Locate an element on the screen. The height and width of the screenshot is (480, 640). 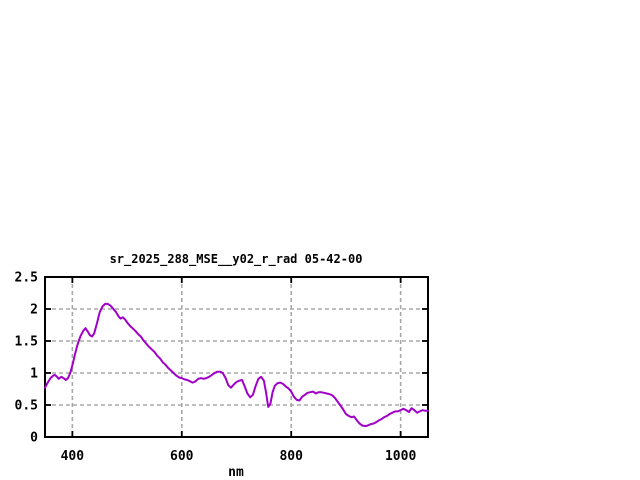
y-tick-label: 2 is located at coordinates (34, 310).